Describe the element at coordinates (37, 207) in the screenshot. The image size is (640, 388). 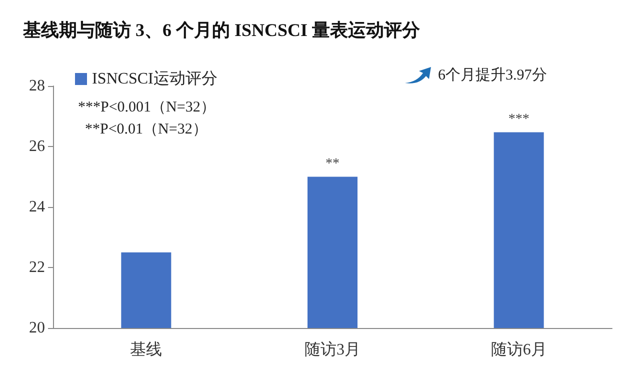
I see `y-tick-label: 24` at that location.